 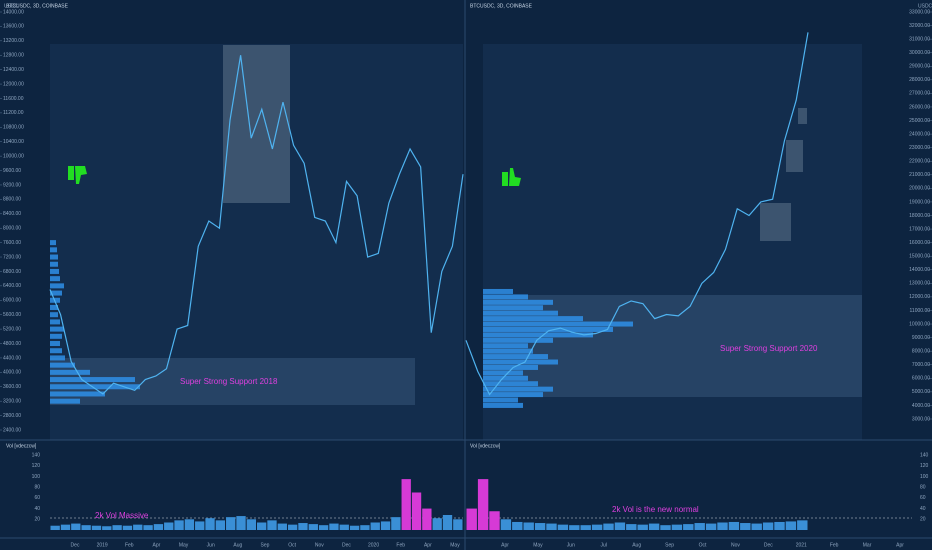 I want to click on y-tick-label: 3600.00, so click(x=12, y=387).